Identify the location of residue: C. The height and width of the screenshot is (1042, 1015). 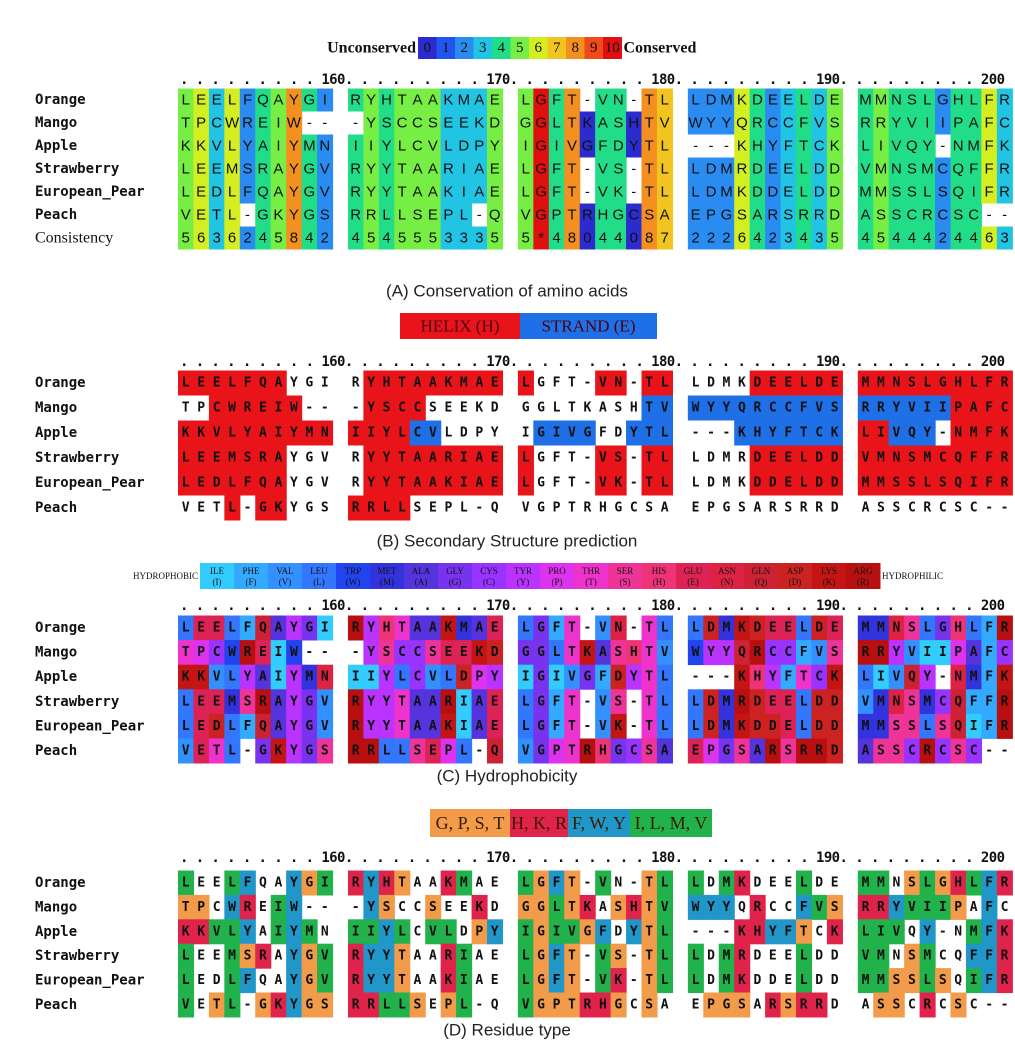
(418, 931).